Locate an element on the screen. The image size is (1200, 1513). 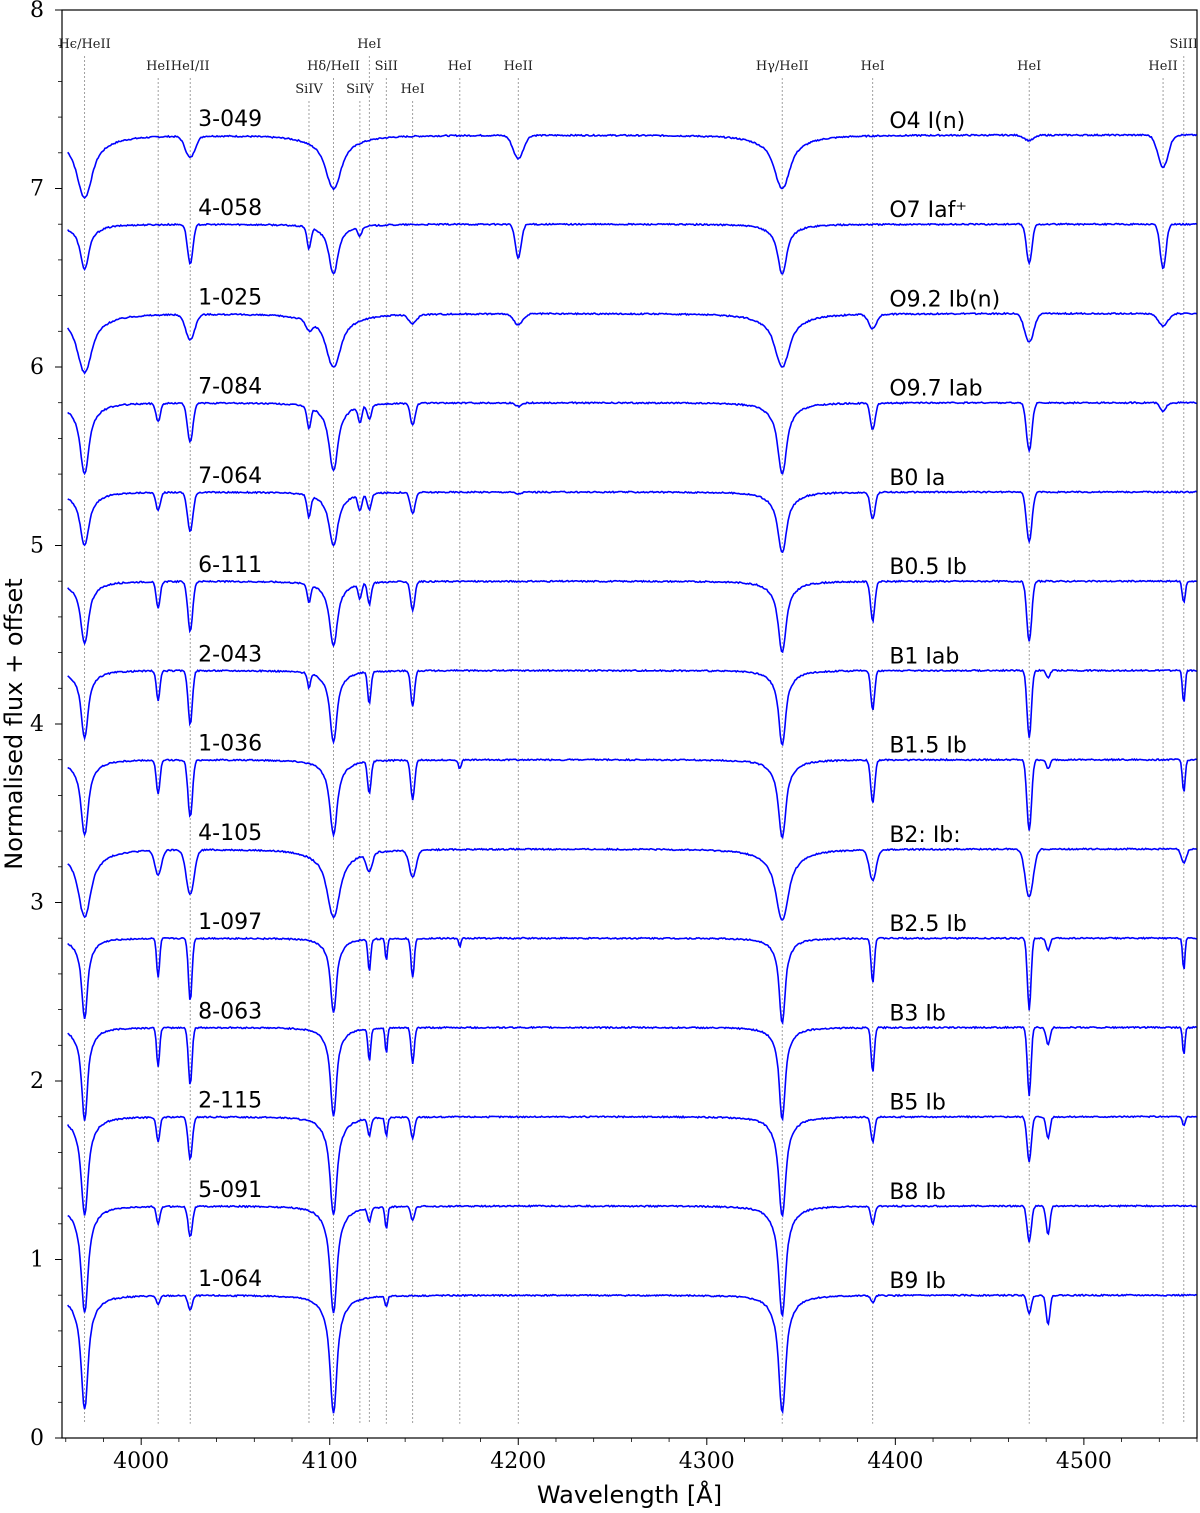
spectral-type-label: B2: Ib: is located at coordinates (924, 835).